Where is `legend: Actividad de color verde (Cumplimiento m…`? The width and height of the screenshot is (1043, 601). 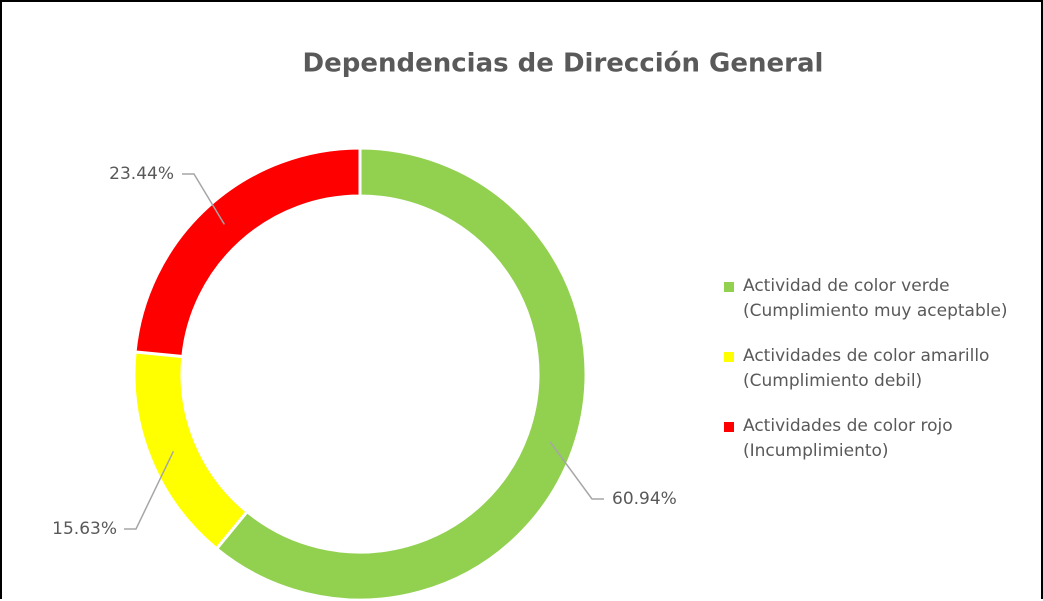
legend: Actividad de color verde (Cumplimiento m… is located at coordinates (883, 379).